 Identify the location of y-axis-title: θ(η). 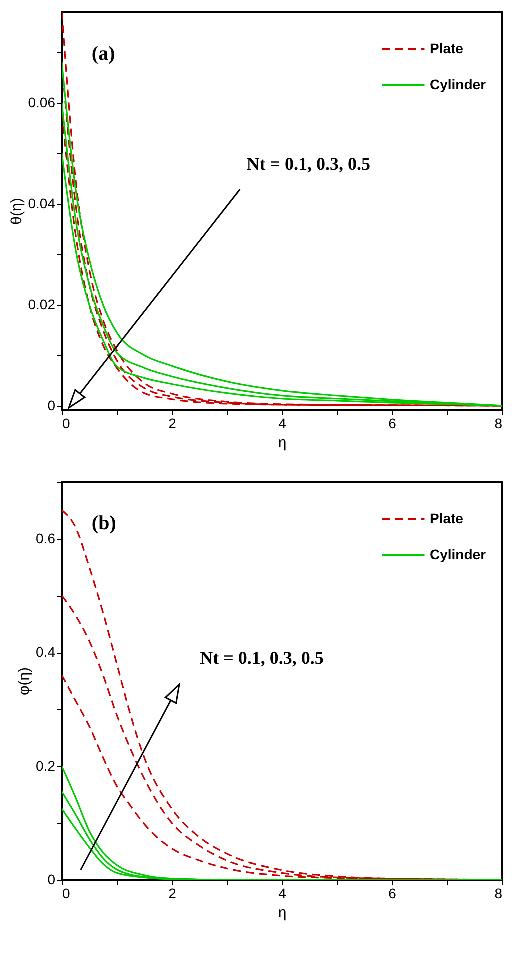
(17, 211).